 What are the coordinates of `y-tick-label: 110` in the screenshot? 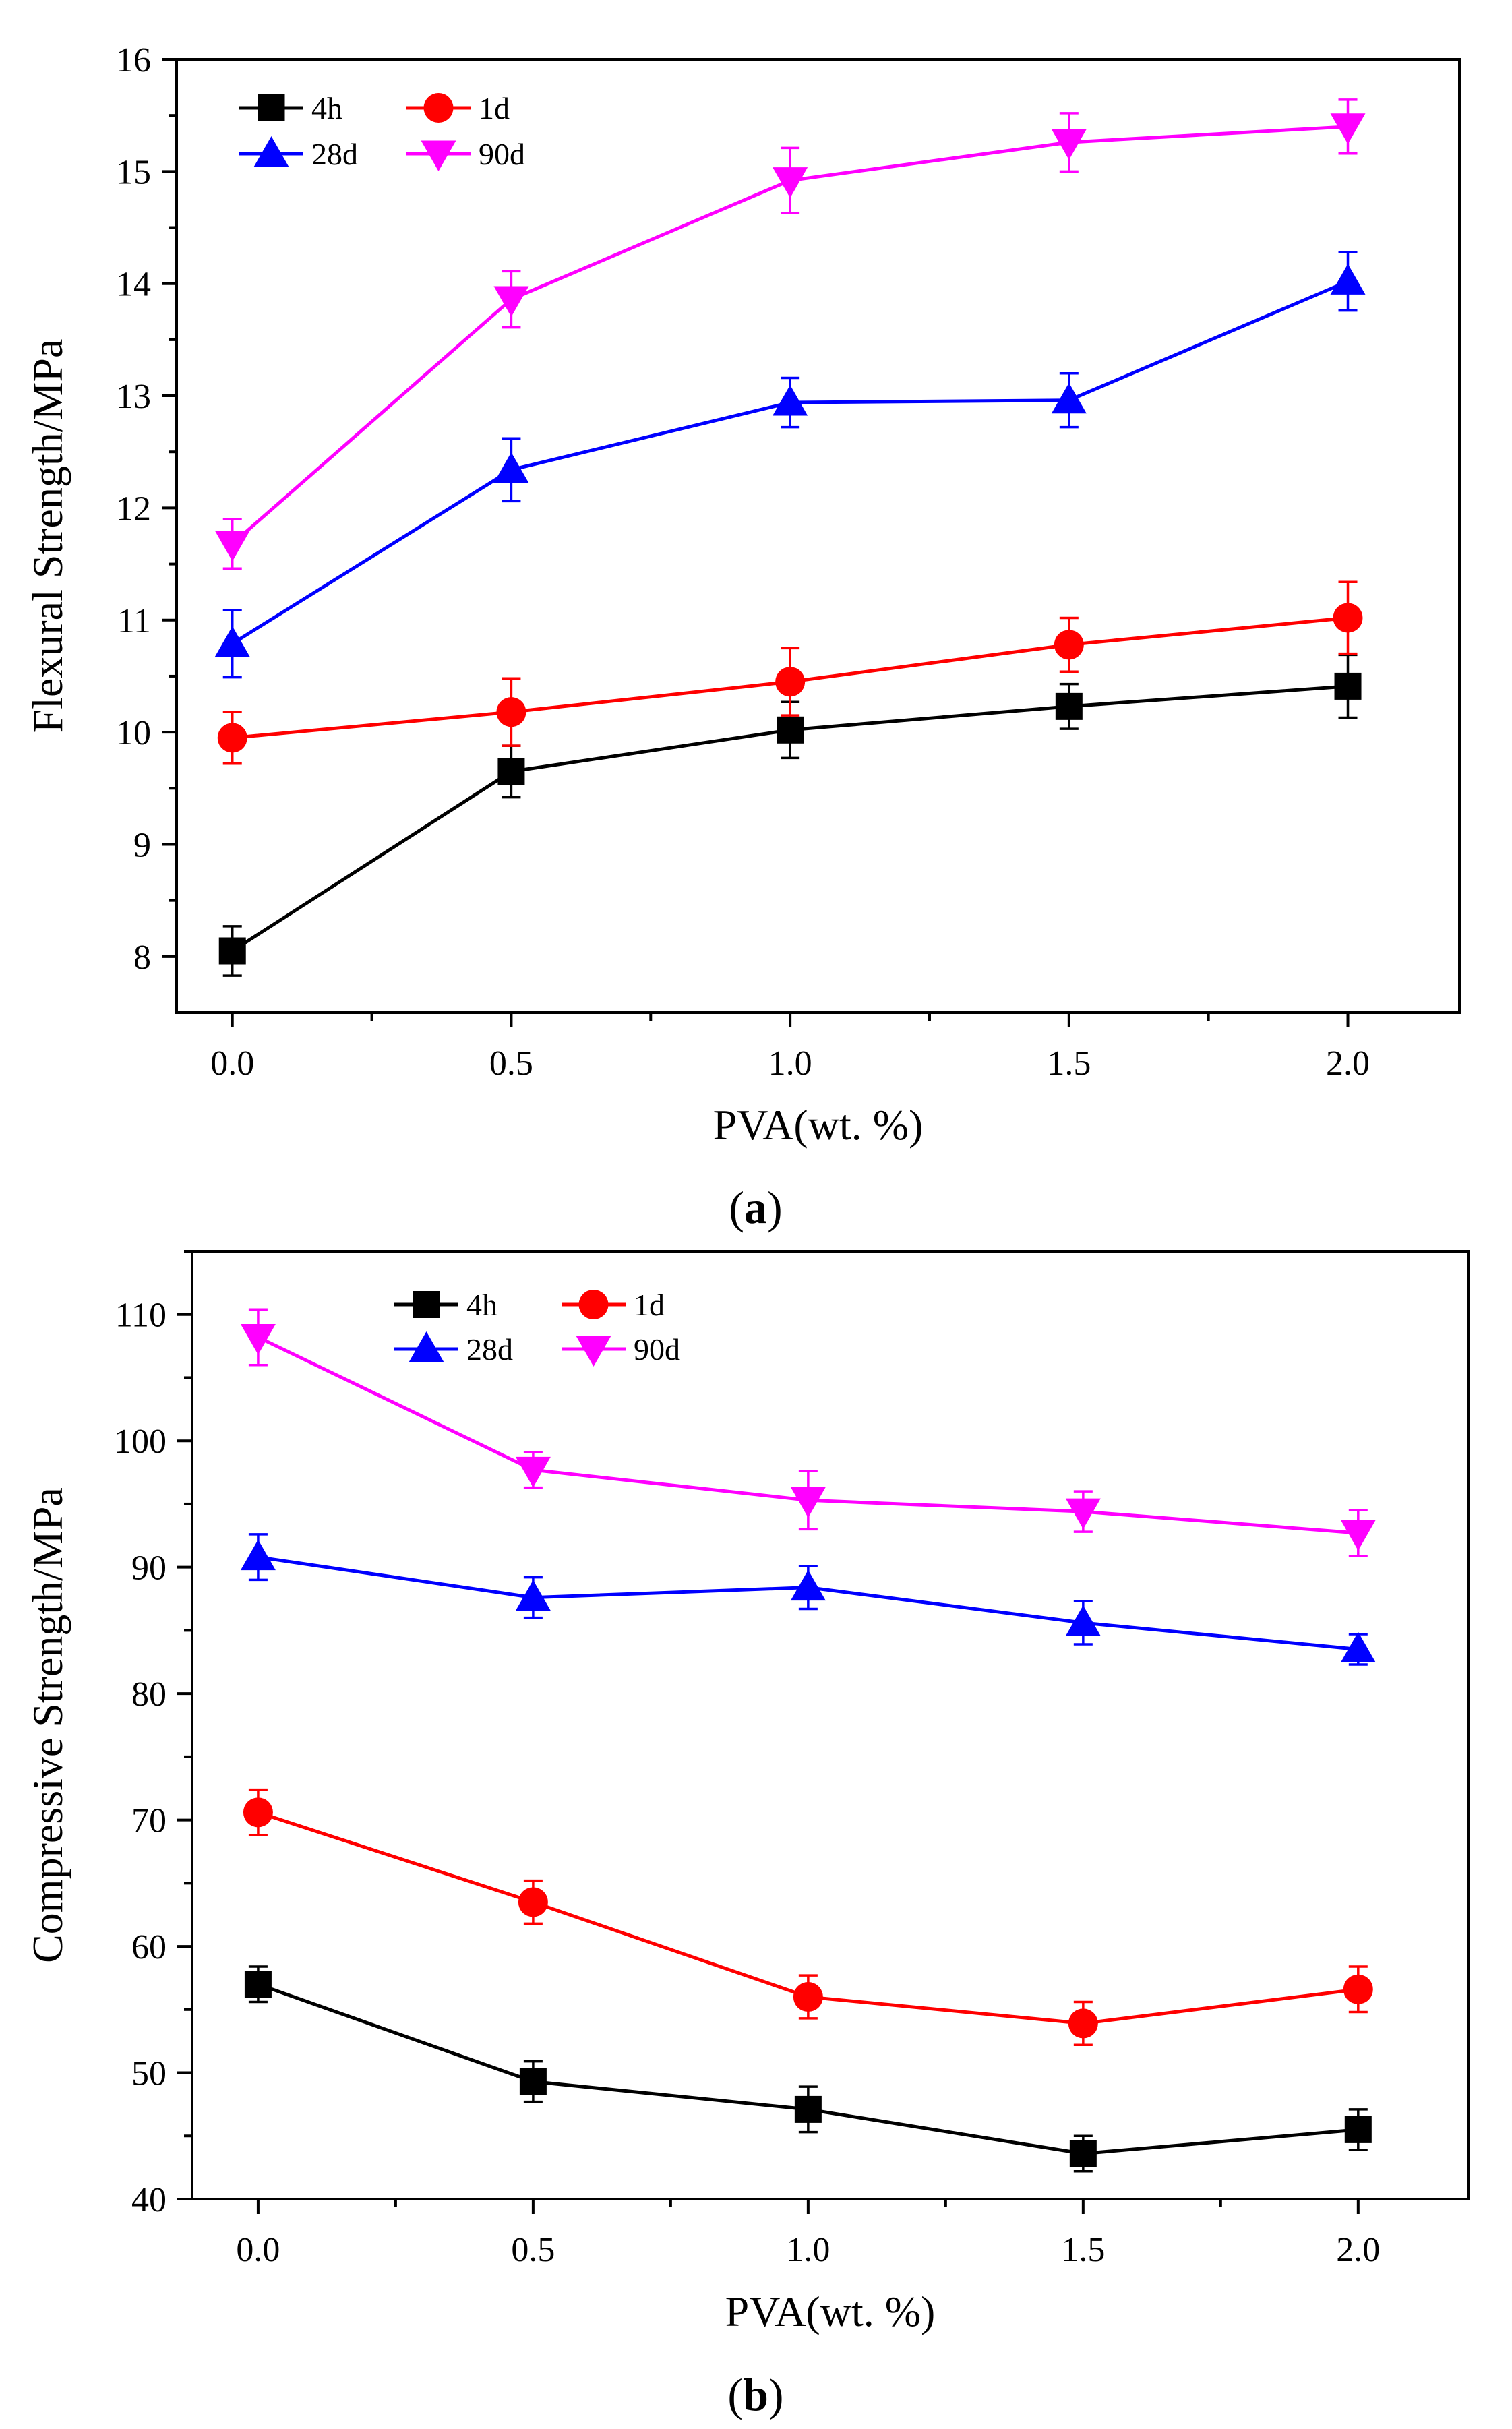 It's located at (141, 1316).